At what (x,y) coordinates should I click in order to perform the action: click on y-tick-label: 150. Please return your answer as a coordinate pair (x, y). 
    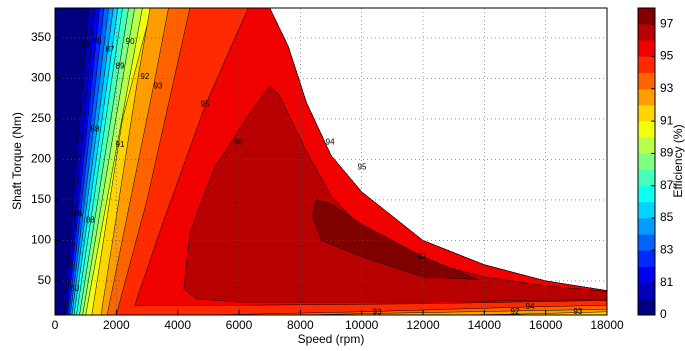
    Looking at the image, I should click on (41, 199).